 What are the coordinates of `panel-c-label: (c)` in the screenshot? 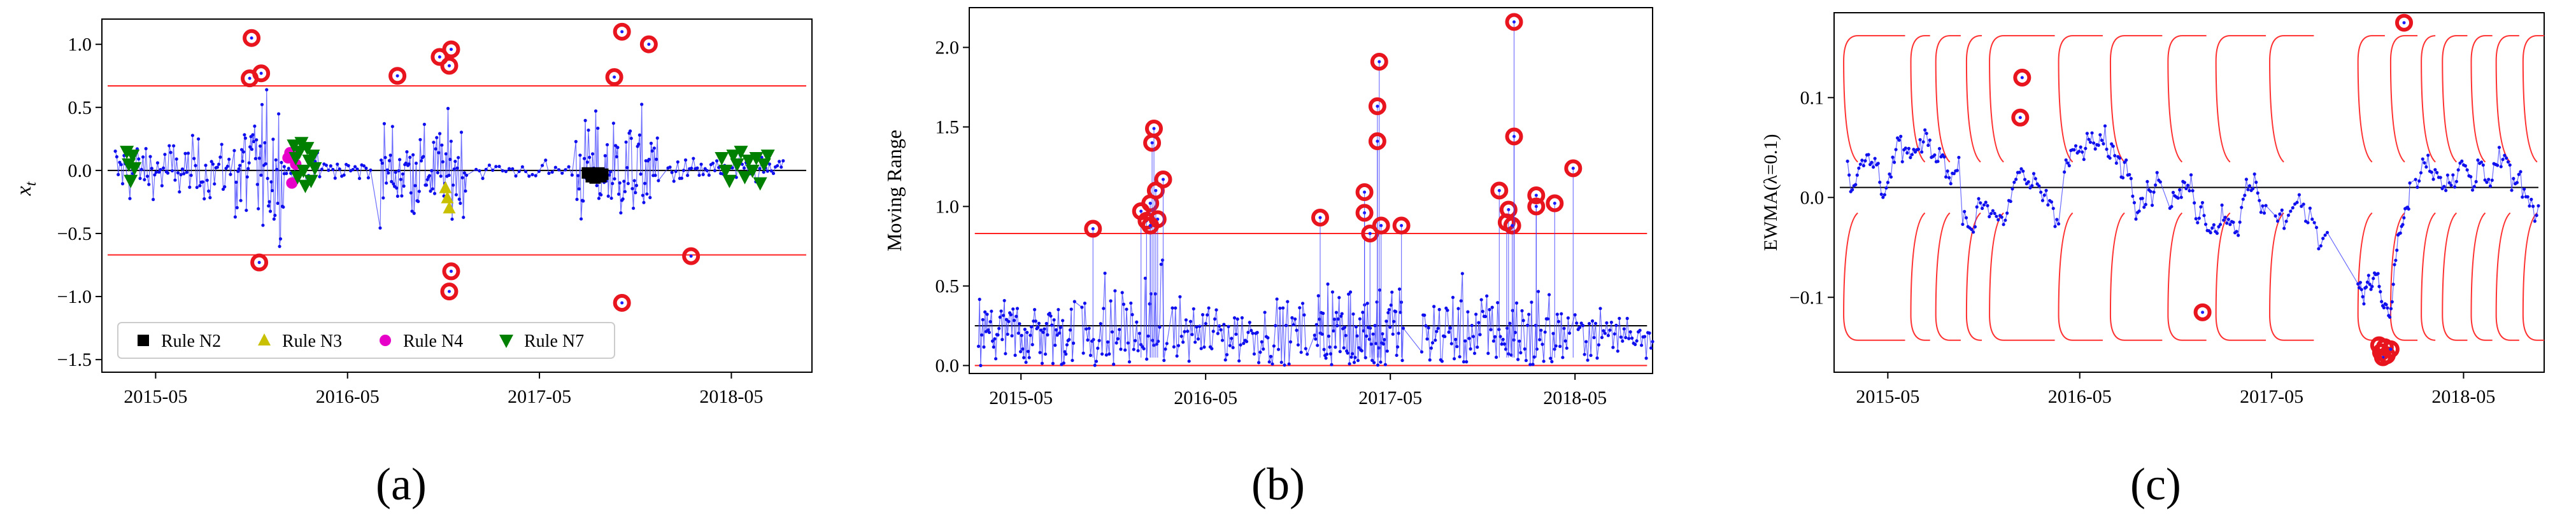 It's located at (2156, 484).